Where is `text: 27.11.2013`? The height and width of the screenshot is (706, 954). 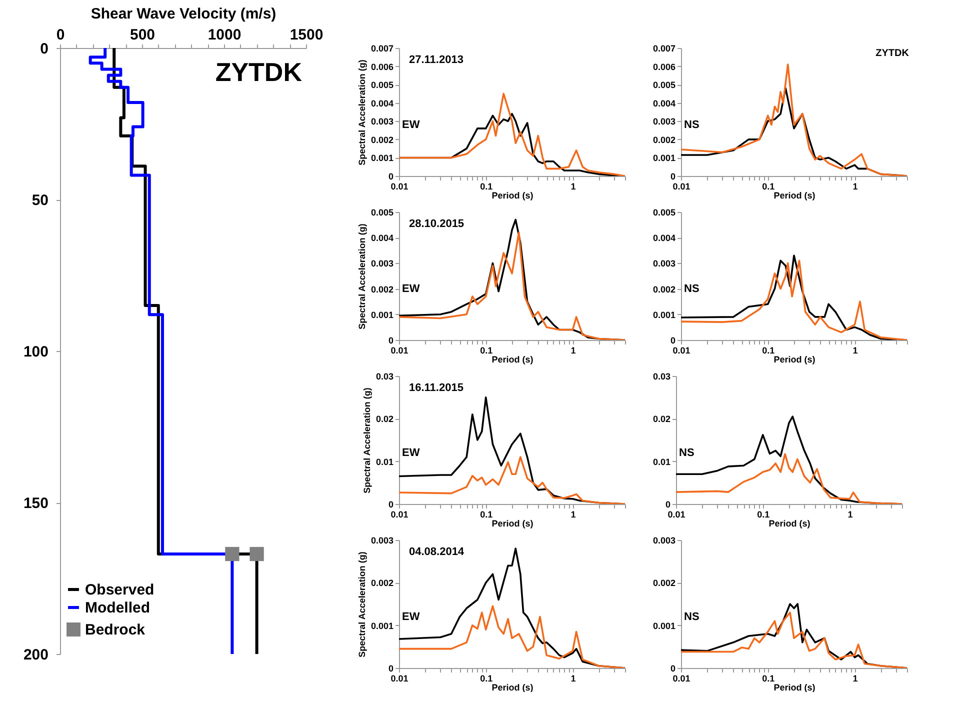 text: 27.11.2013 is located at coordinates (436, 60).